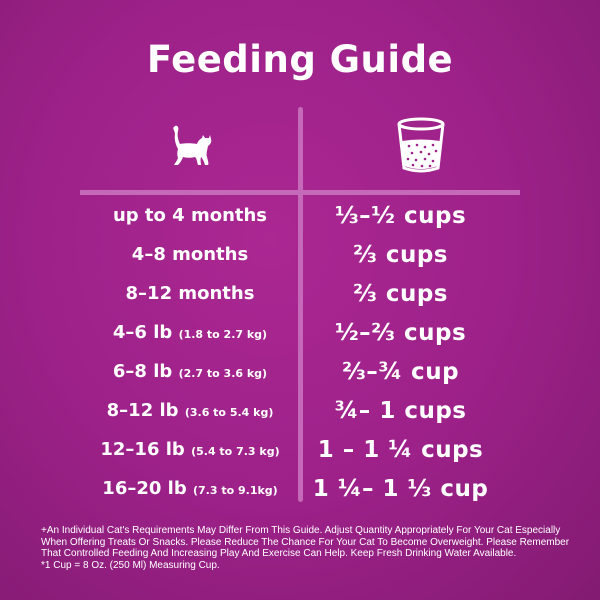 This screenshot has width=600, height=600. I want to click on age-weight-cell: 6–8 lb (2.7 to 3.6 kg), so click(190, 373).